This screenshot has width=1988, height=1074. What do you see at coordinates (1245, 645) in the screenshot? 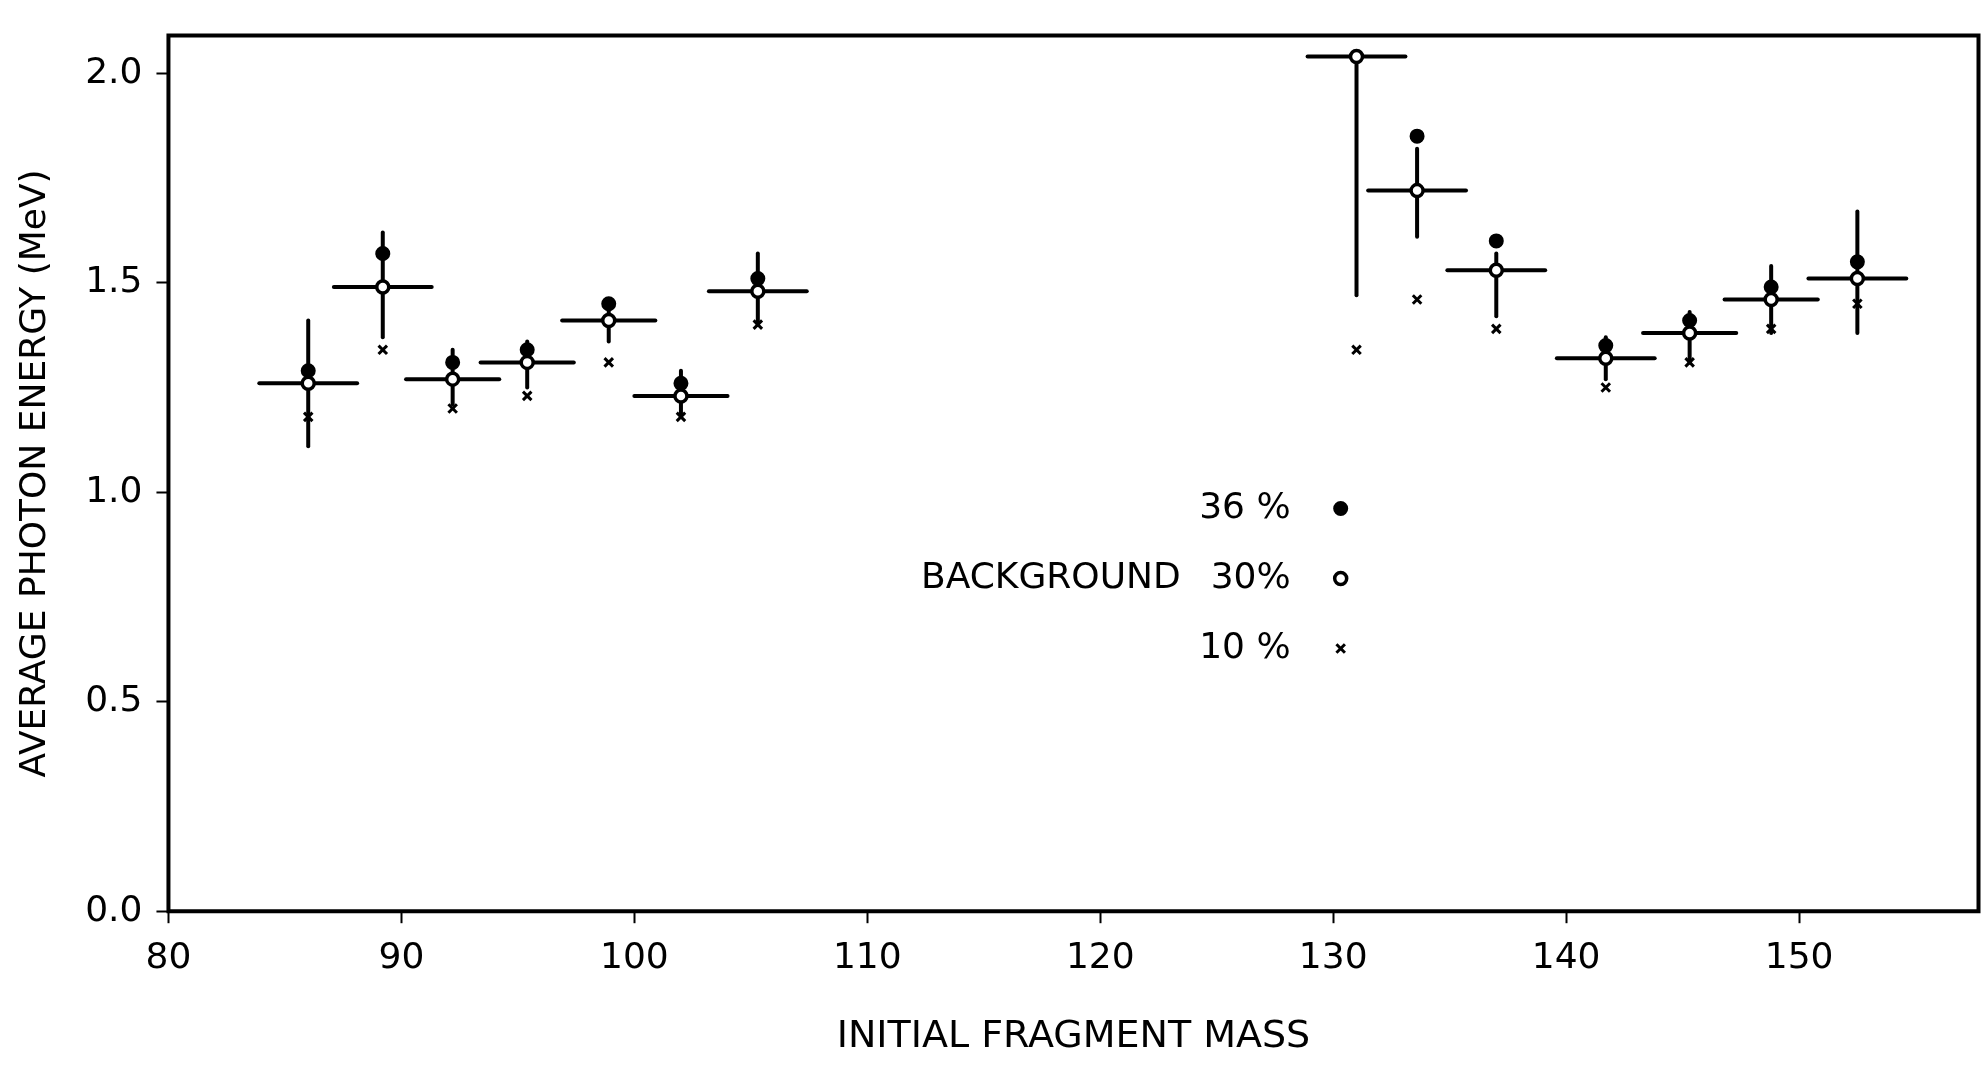
I see `legend-label: 10 %` at bounding box center [1245, 645].